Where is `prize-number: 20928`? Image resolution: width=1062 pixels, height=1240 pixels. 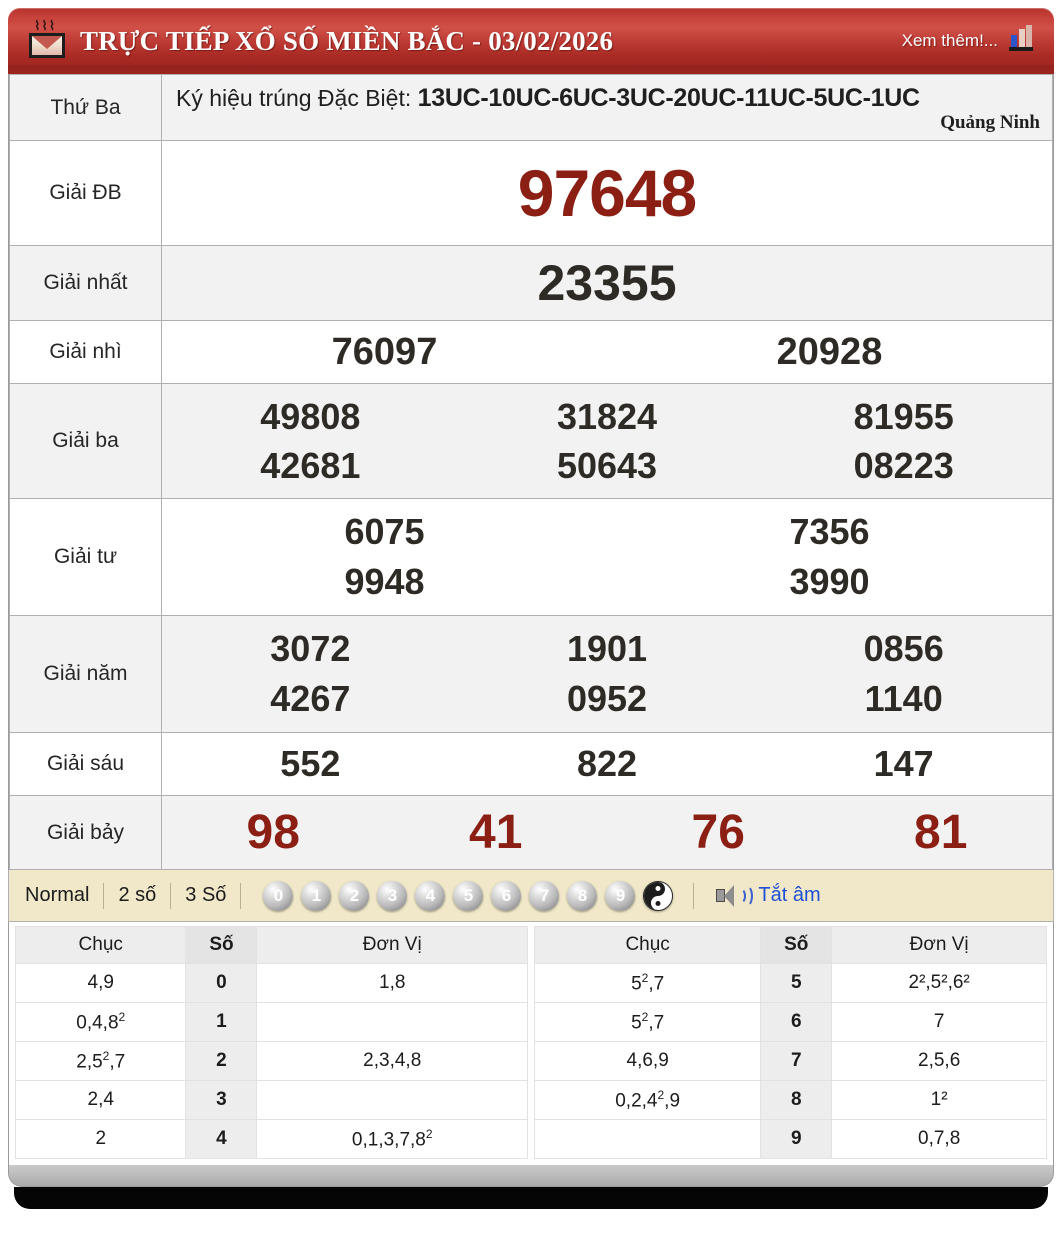 prize-number: 20928 is located at coordinates (829, 352).